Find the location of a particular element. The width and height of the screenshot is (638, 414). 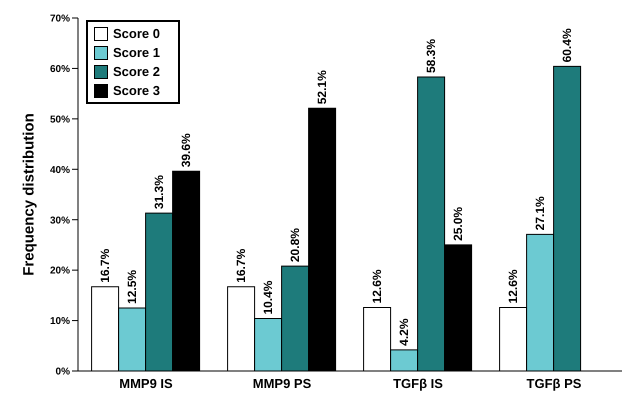

data-label: 25.0% is located at coordinates (458, 223).